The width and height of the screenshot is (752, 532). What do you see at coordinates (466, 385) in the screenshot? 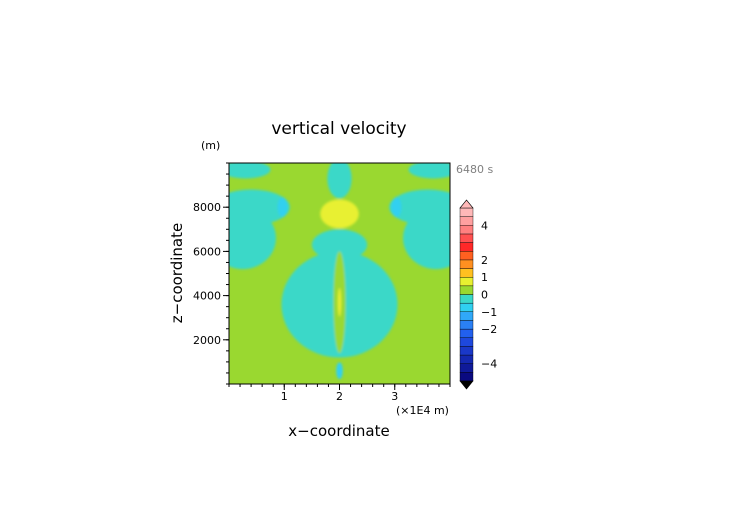
I see `colorbar-under-arrow` at bounding box center [466, 385].